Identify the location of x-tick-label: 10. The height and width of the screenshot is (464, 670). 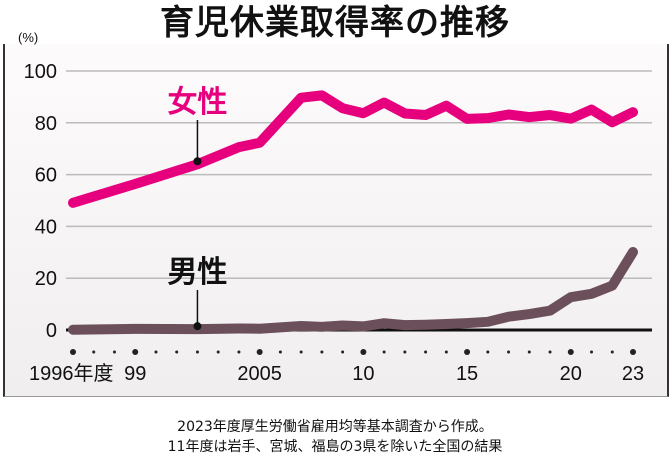
(363, 374).